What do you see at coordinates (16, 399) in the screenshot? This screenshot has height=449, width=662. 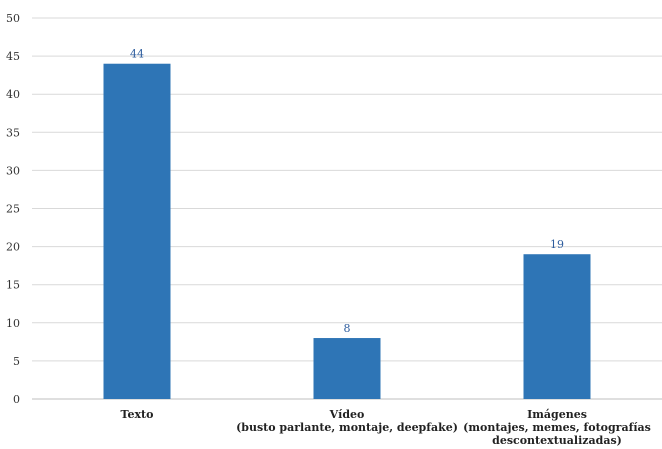 I see `y-tick-label: 0` at bounding box center [16, 399].